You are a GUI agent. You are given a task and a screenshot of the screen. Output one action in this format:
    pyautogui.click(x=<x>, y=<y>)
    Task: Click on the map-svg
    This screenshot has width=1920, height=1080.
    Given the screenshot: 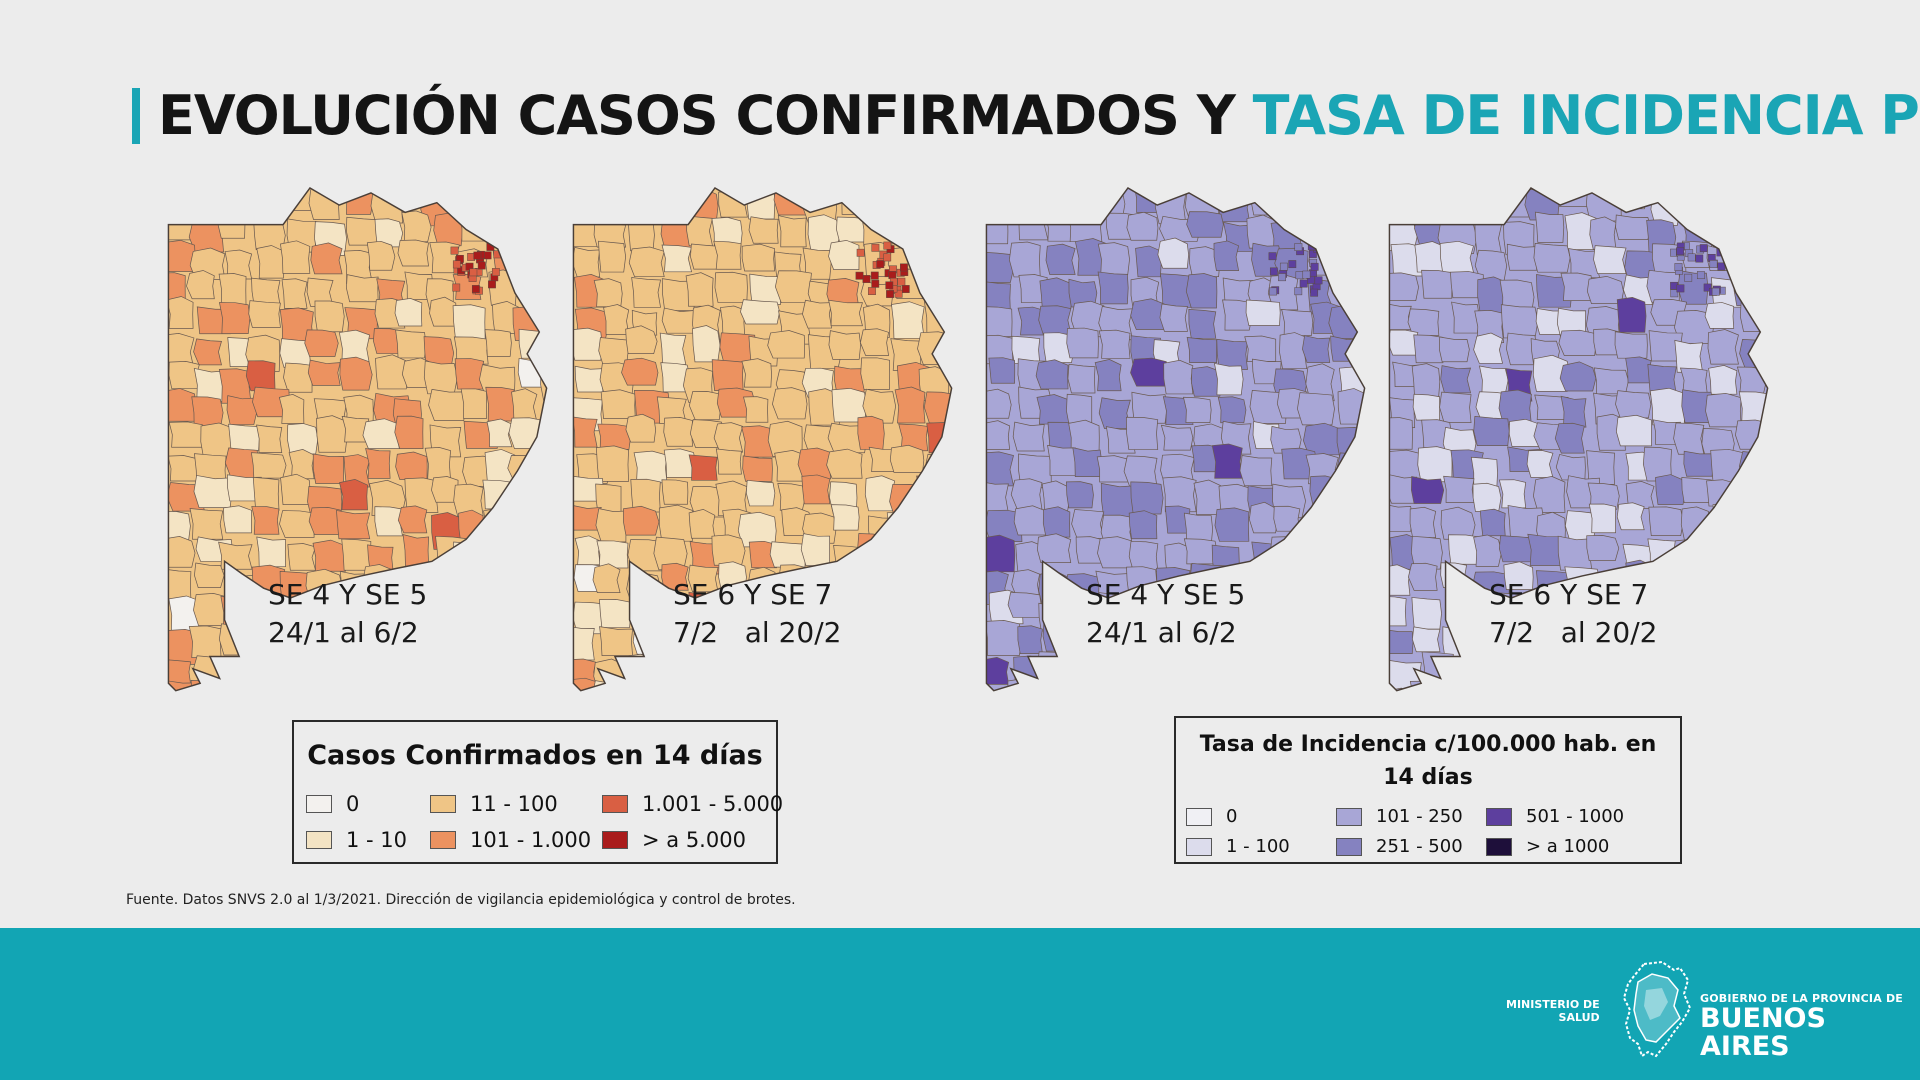 What is the action you would take?
    pyautogui.click(x=762, y=439)
    